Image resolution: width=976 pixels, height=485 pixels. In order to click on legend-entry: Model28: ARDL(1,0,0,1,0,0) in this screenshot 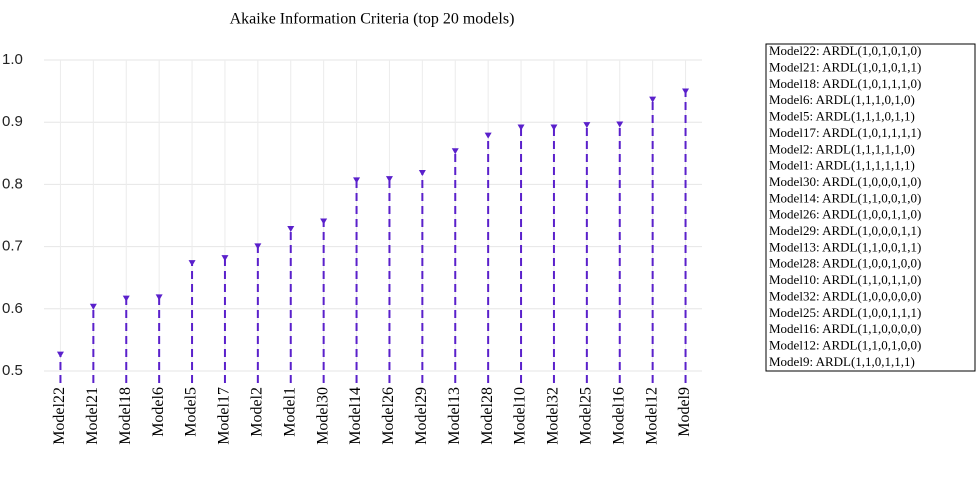, I will do `click(845, 263)`.